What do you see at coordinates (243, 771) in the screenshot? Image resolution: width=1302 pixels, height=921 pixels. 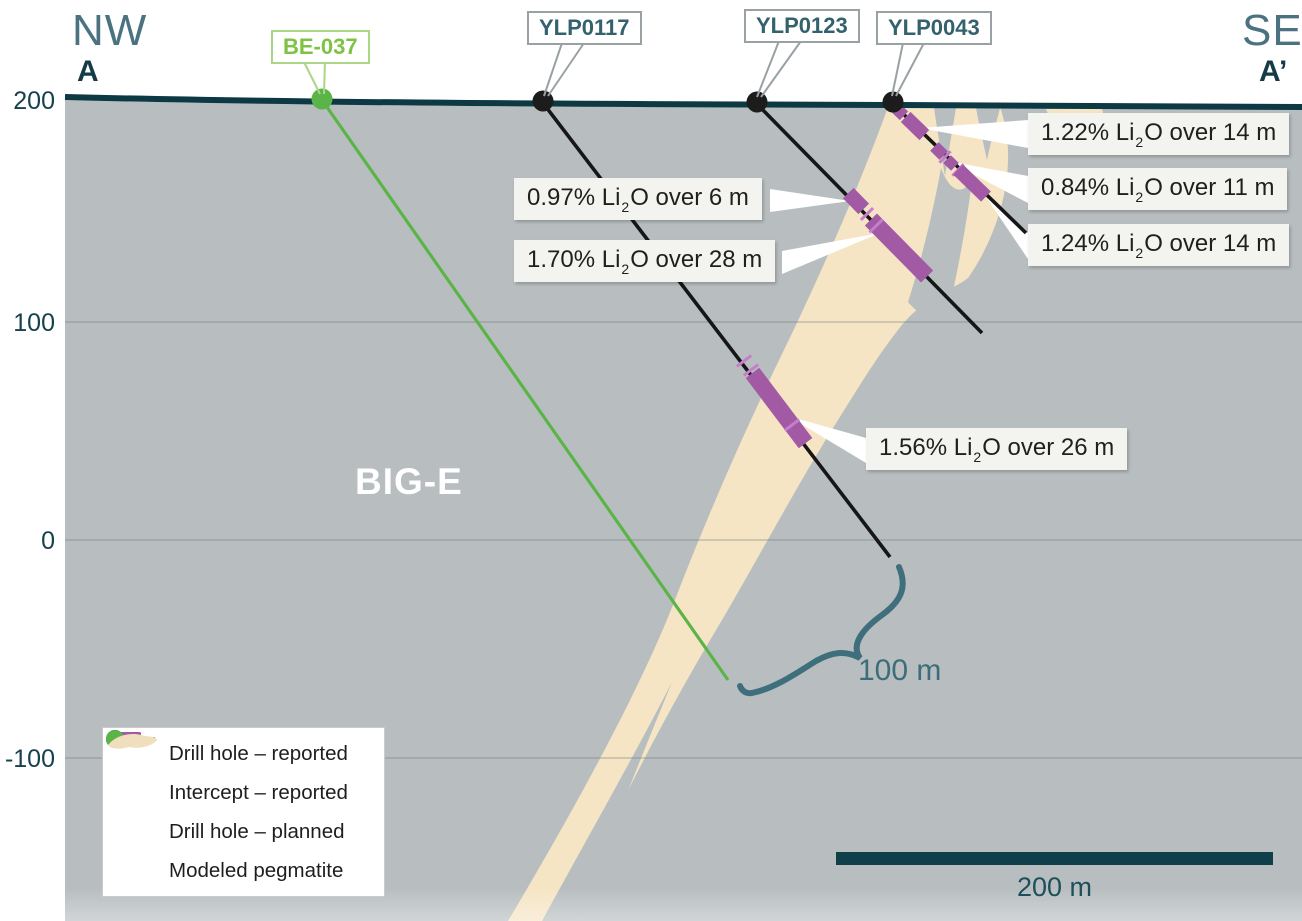 I see `legend-item-intercept-reported: Intercept – reported` at bounding box center [243, 771].